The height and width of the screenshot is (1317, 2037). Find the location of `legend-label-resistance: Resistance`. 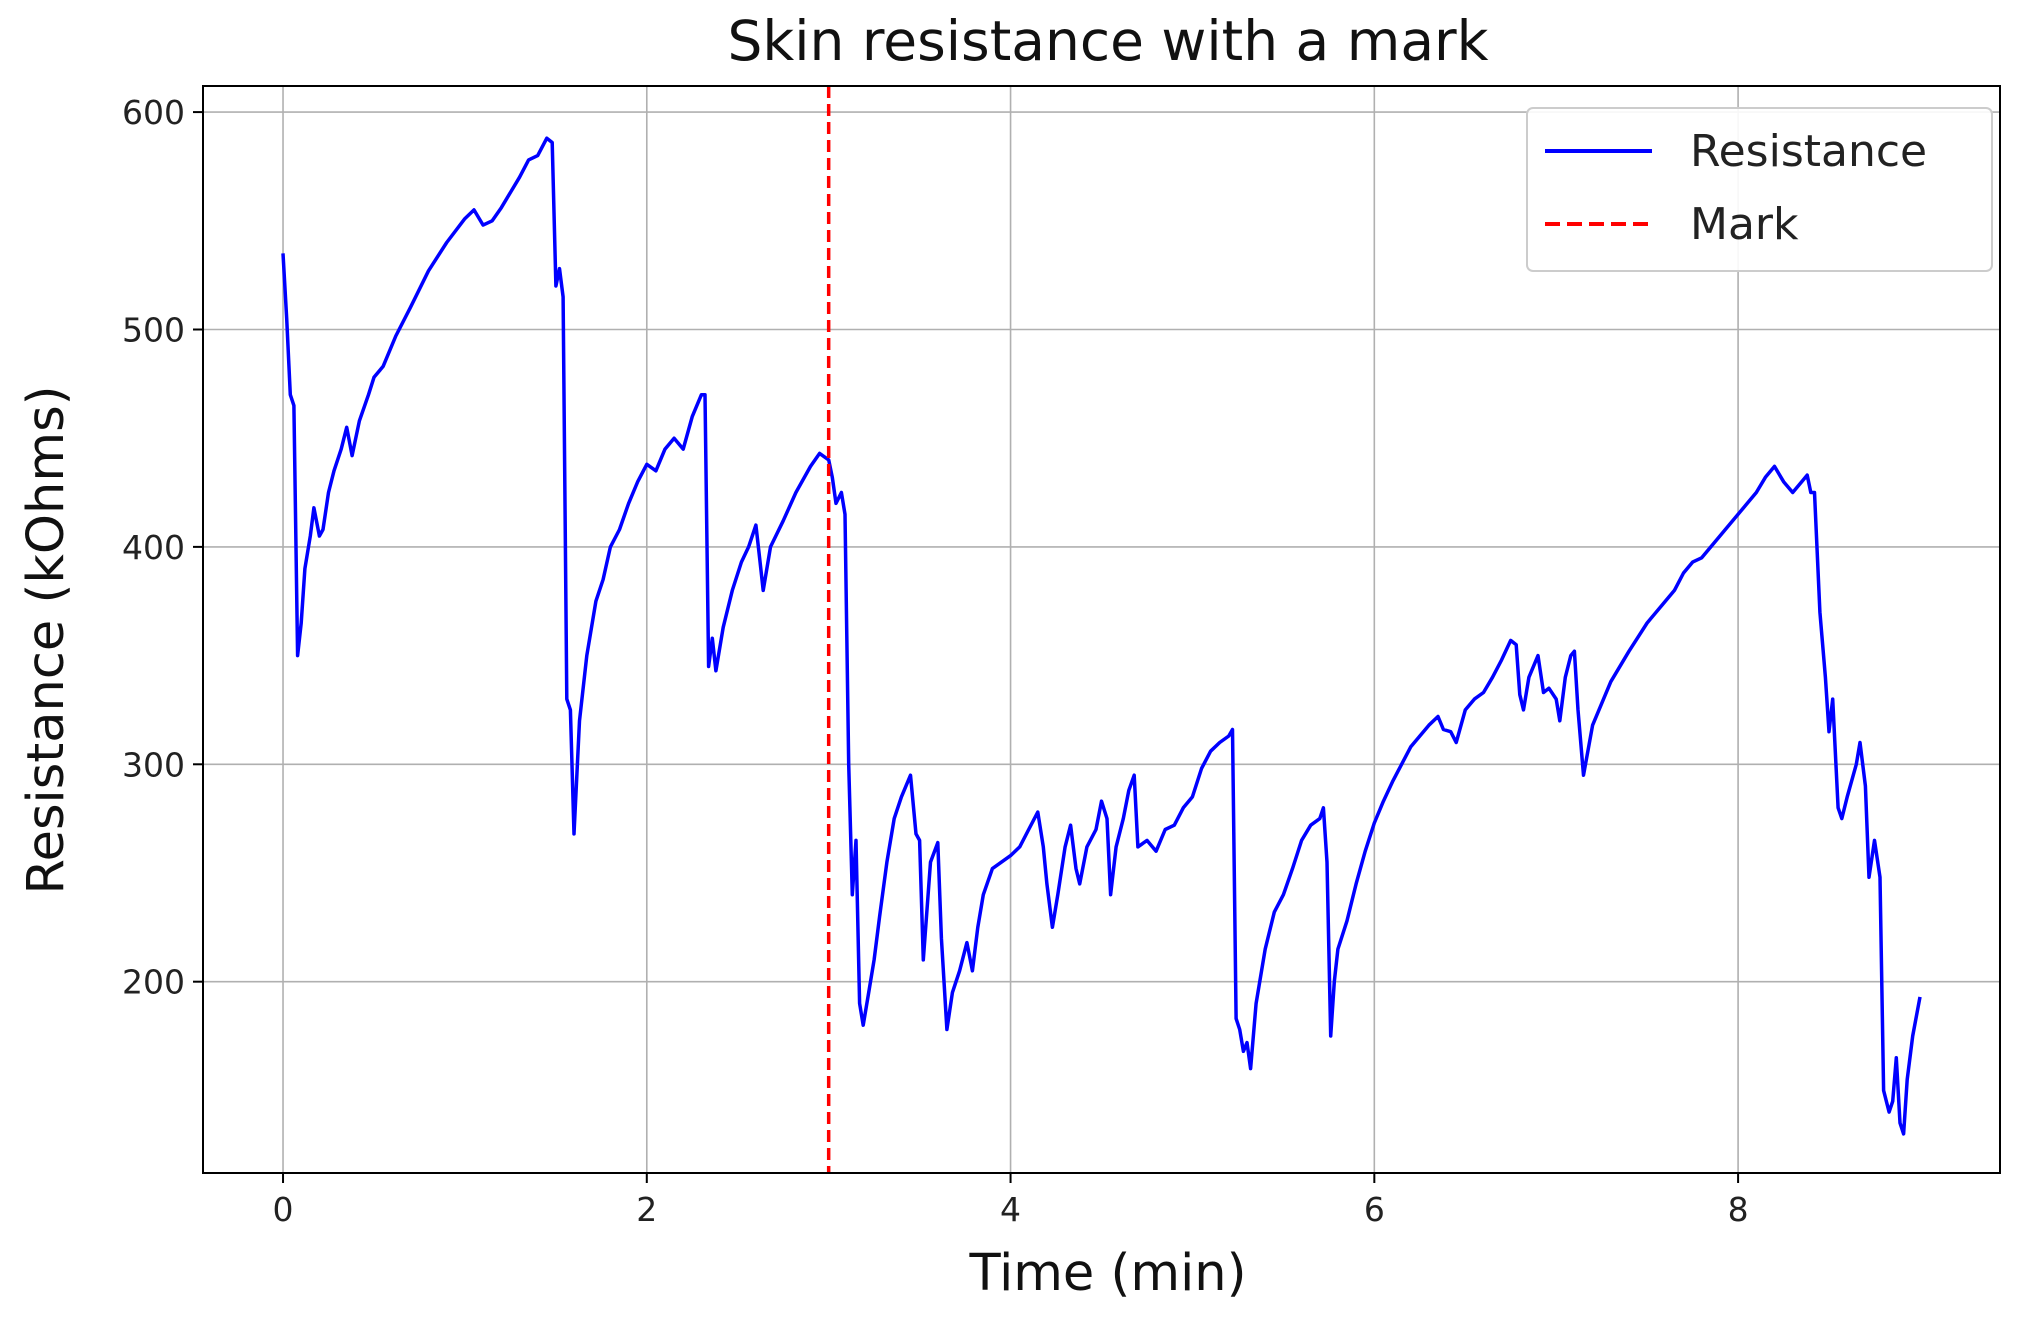

legend-label-resistance: Resistance is located at coordinates (1808, 151).